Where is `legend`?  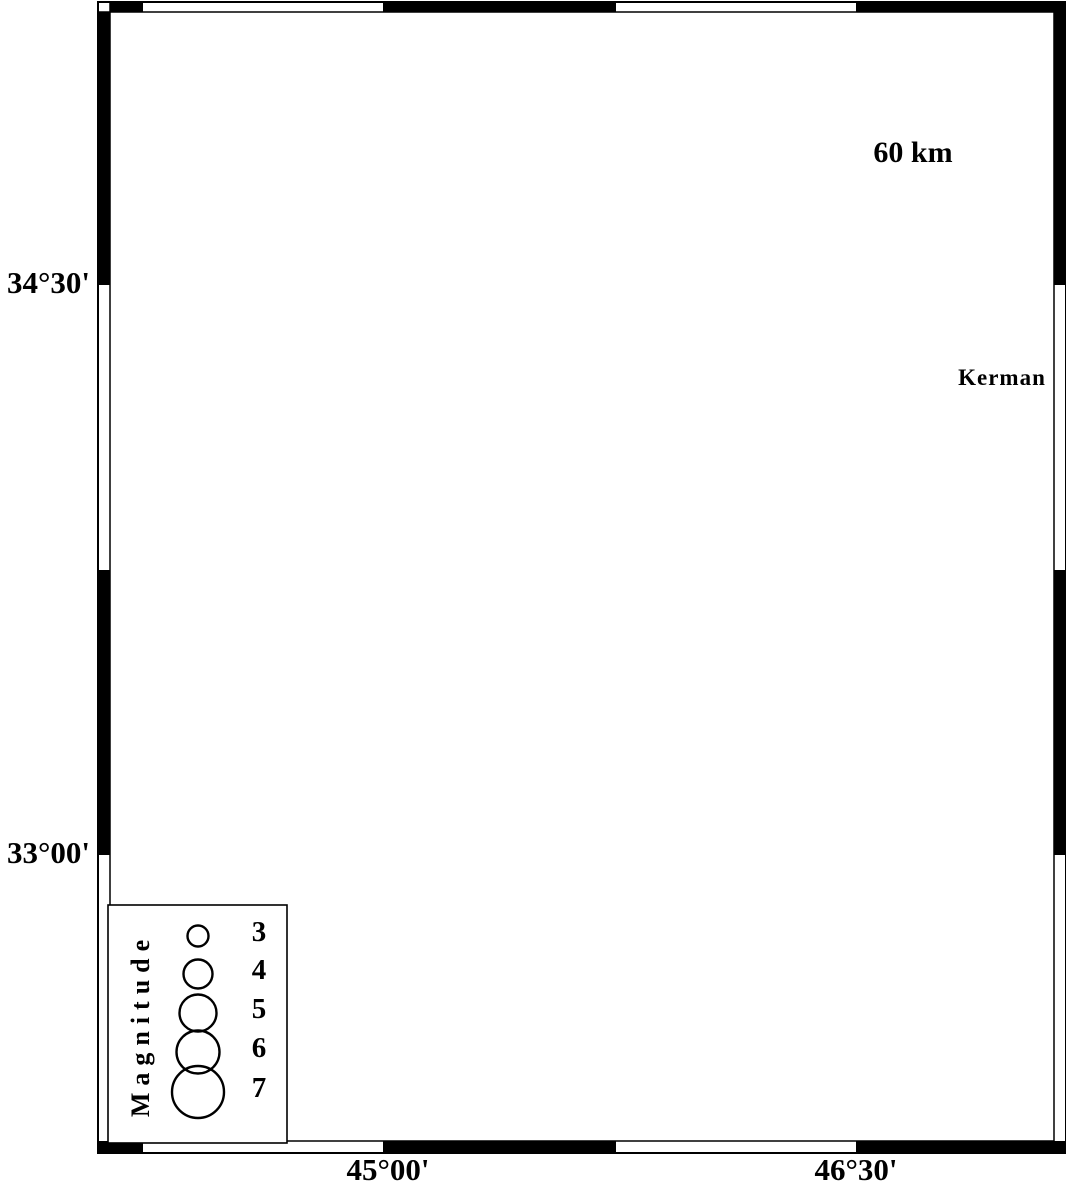
legend is located at coordinates (197, 1024).